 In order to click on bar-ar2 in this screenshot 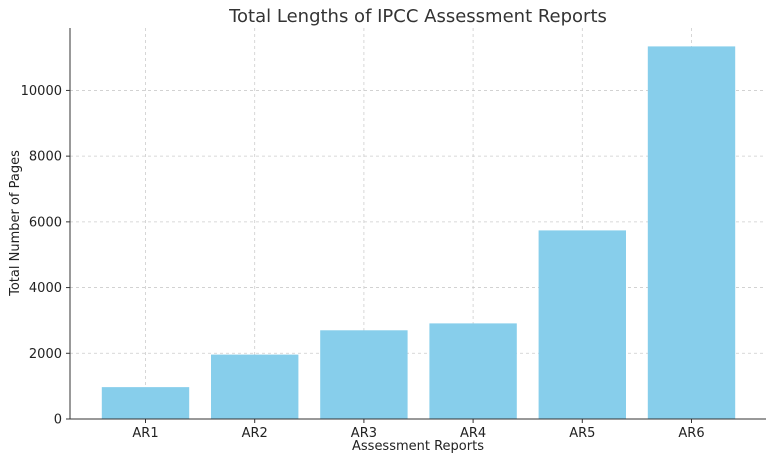, I will do `click(255, 386)`.